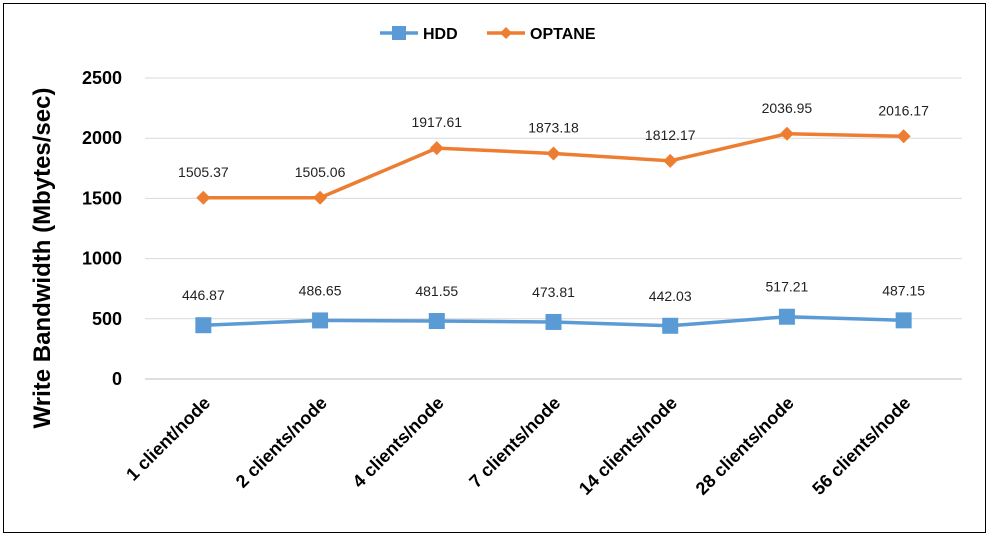 This screenshot has height=538, width=991. I want to click on data-label-hdd: 486.65, so click(320, 290).